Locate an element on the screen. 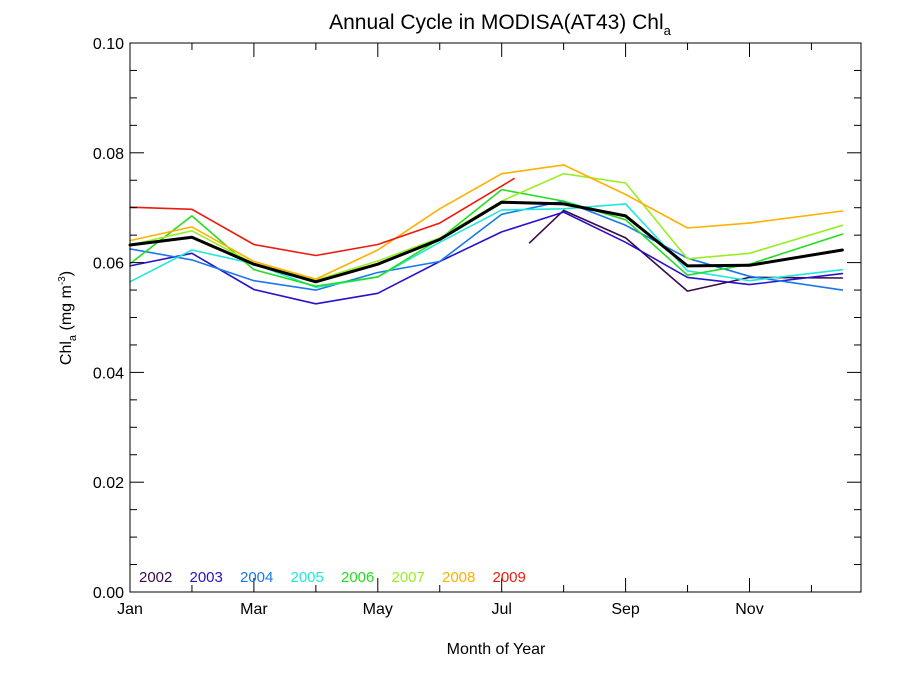 This screenshot has width=900, height=675. x-tick-label: Mar is located at coordinates (254, 609).